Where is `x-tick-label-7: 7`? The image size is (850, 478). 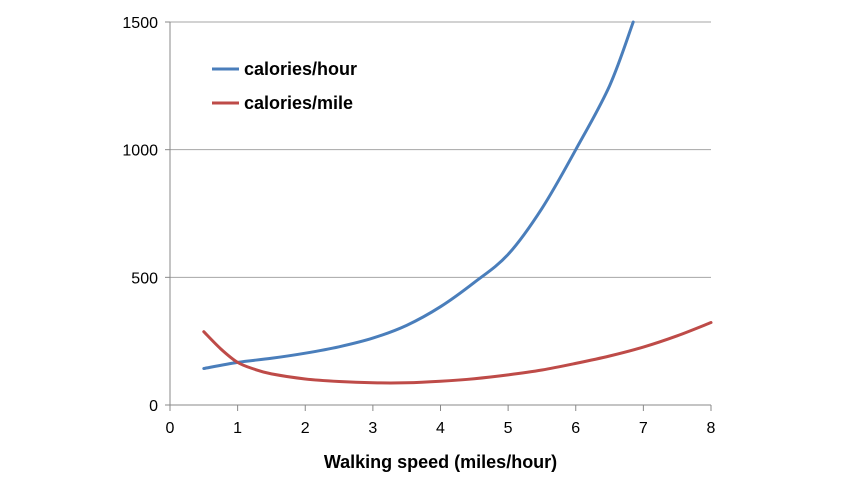 x-tick-label-7: 7 is located at coordinates (643, 428).